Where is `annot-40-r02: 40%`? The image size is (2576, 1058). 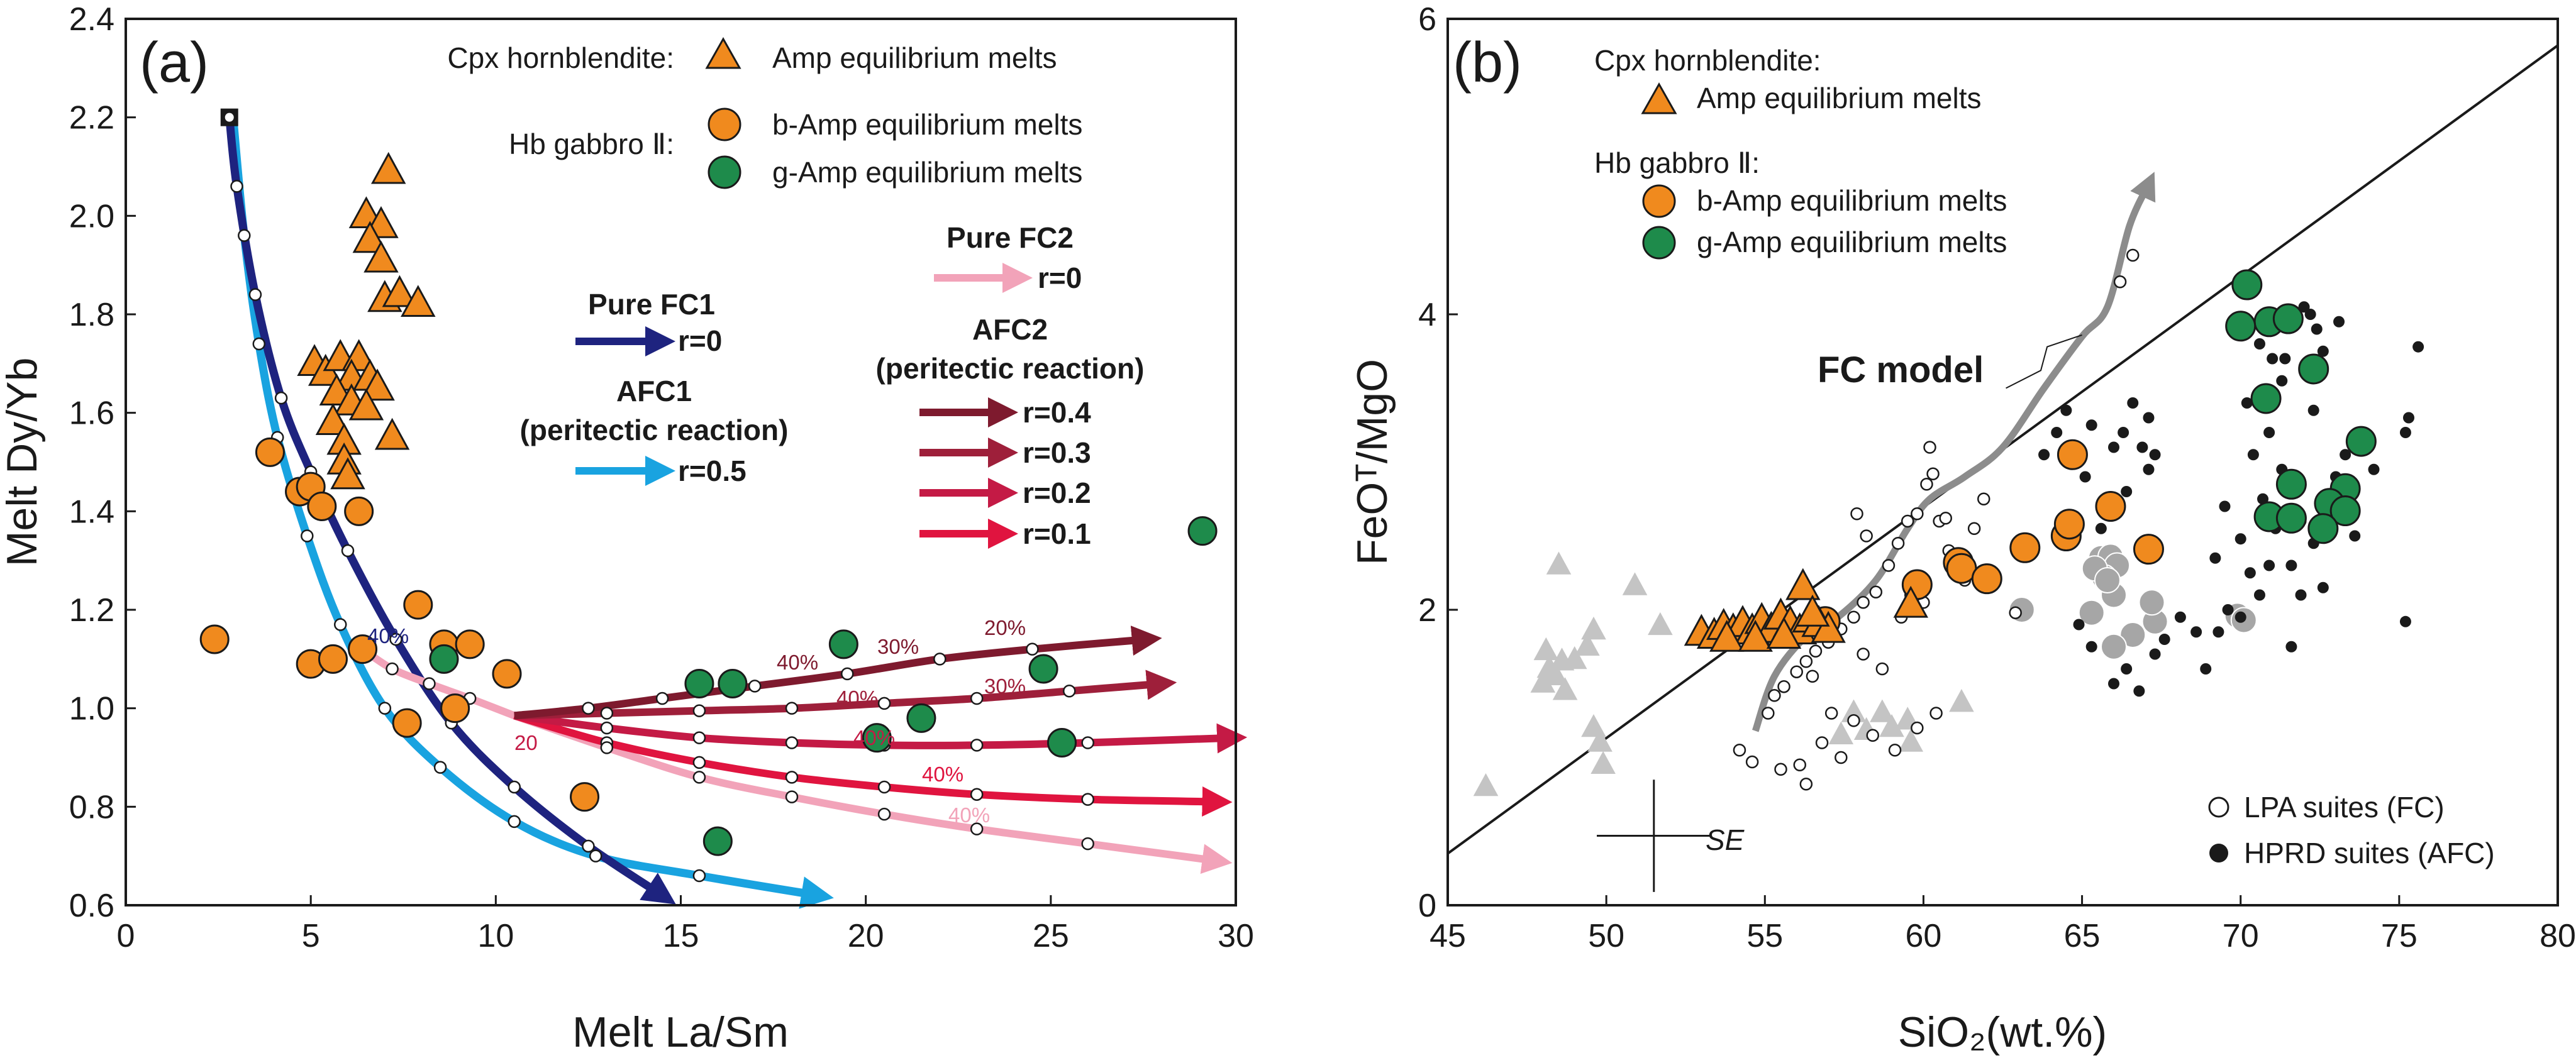 annot-40-r02: 40% is located at coordinates (874, 737).